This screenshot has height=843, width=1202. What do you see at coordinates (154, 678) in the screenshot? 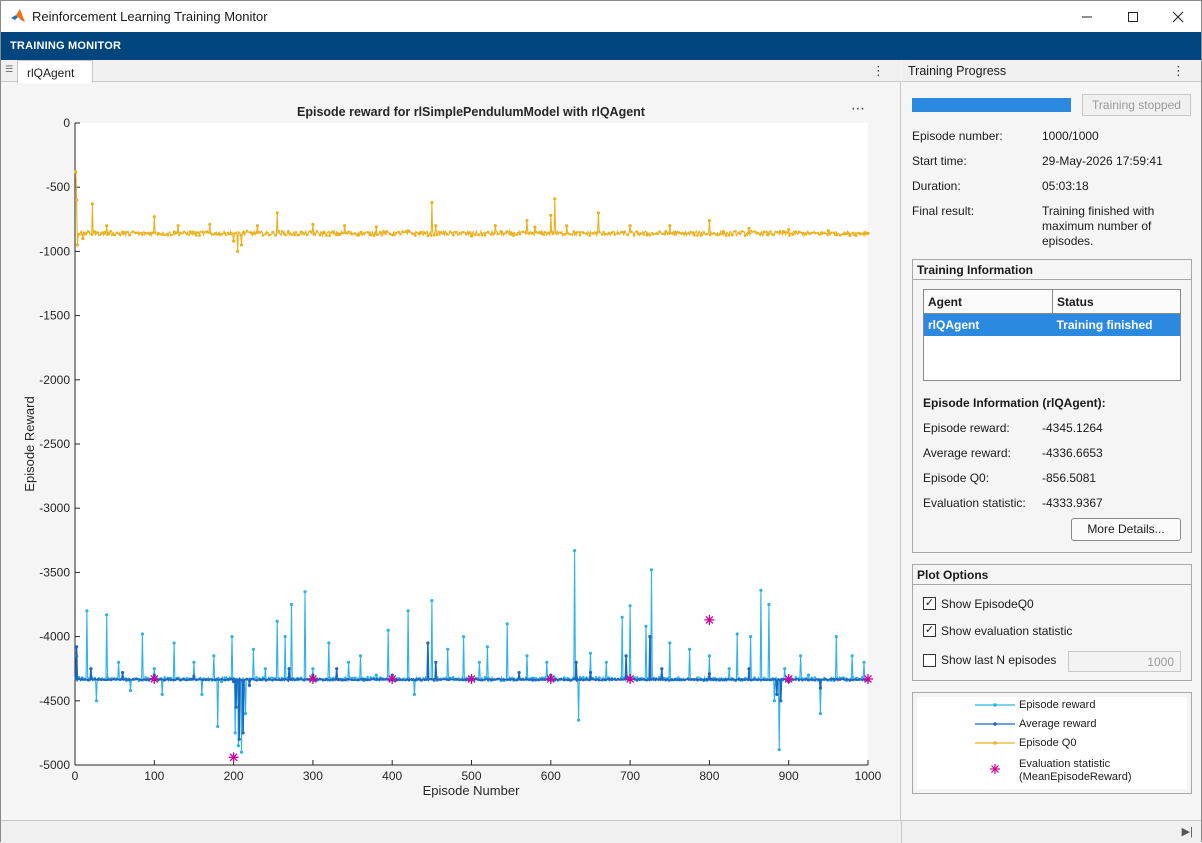
I see `evaluation-point` at bounding box center [154, 678].